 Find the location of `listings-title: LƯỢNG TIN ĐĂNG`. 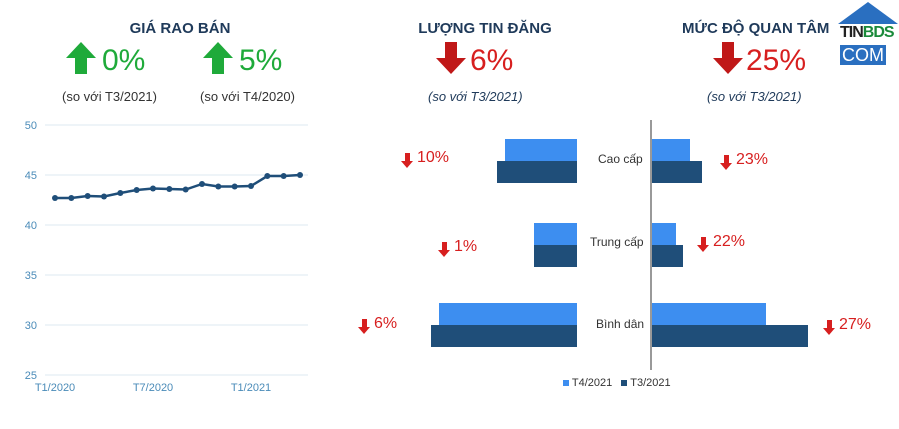

listings-title: LƯỢNG TIN ĐĂNG is located at coordinates (485, 28).